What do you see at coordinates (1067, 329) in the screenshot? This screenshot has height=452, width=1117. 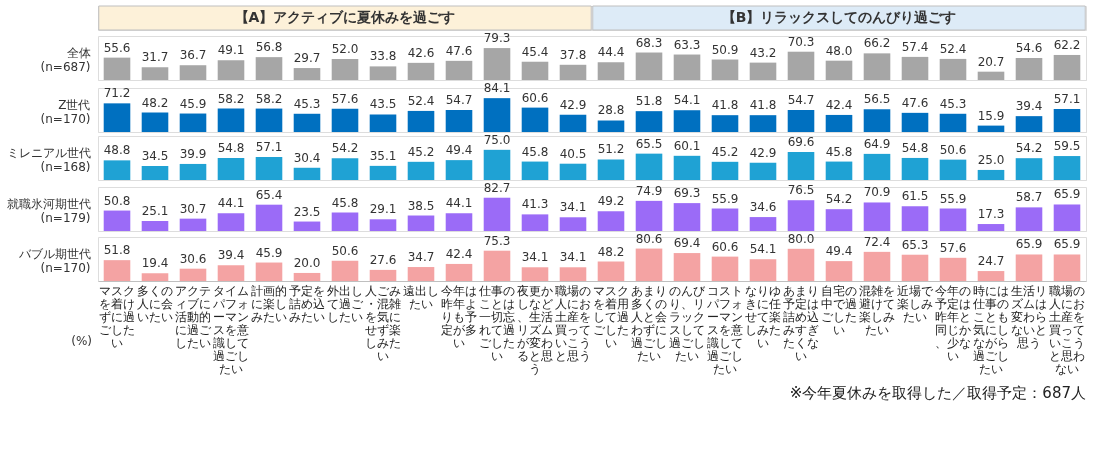 I see `x-tick-label: 職場の人にお土産を買っていこうと思わない` at bounding box center [1067, 329].